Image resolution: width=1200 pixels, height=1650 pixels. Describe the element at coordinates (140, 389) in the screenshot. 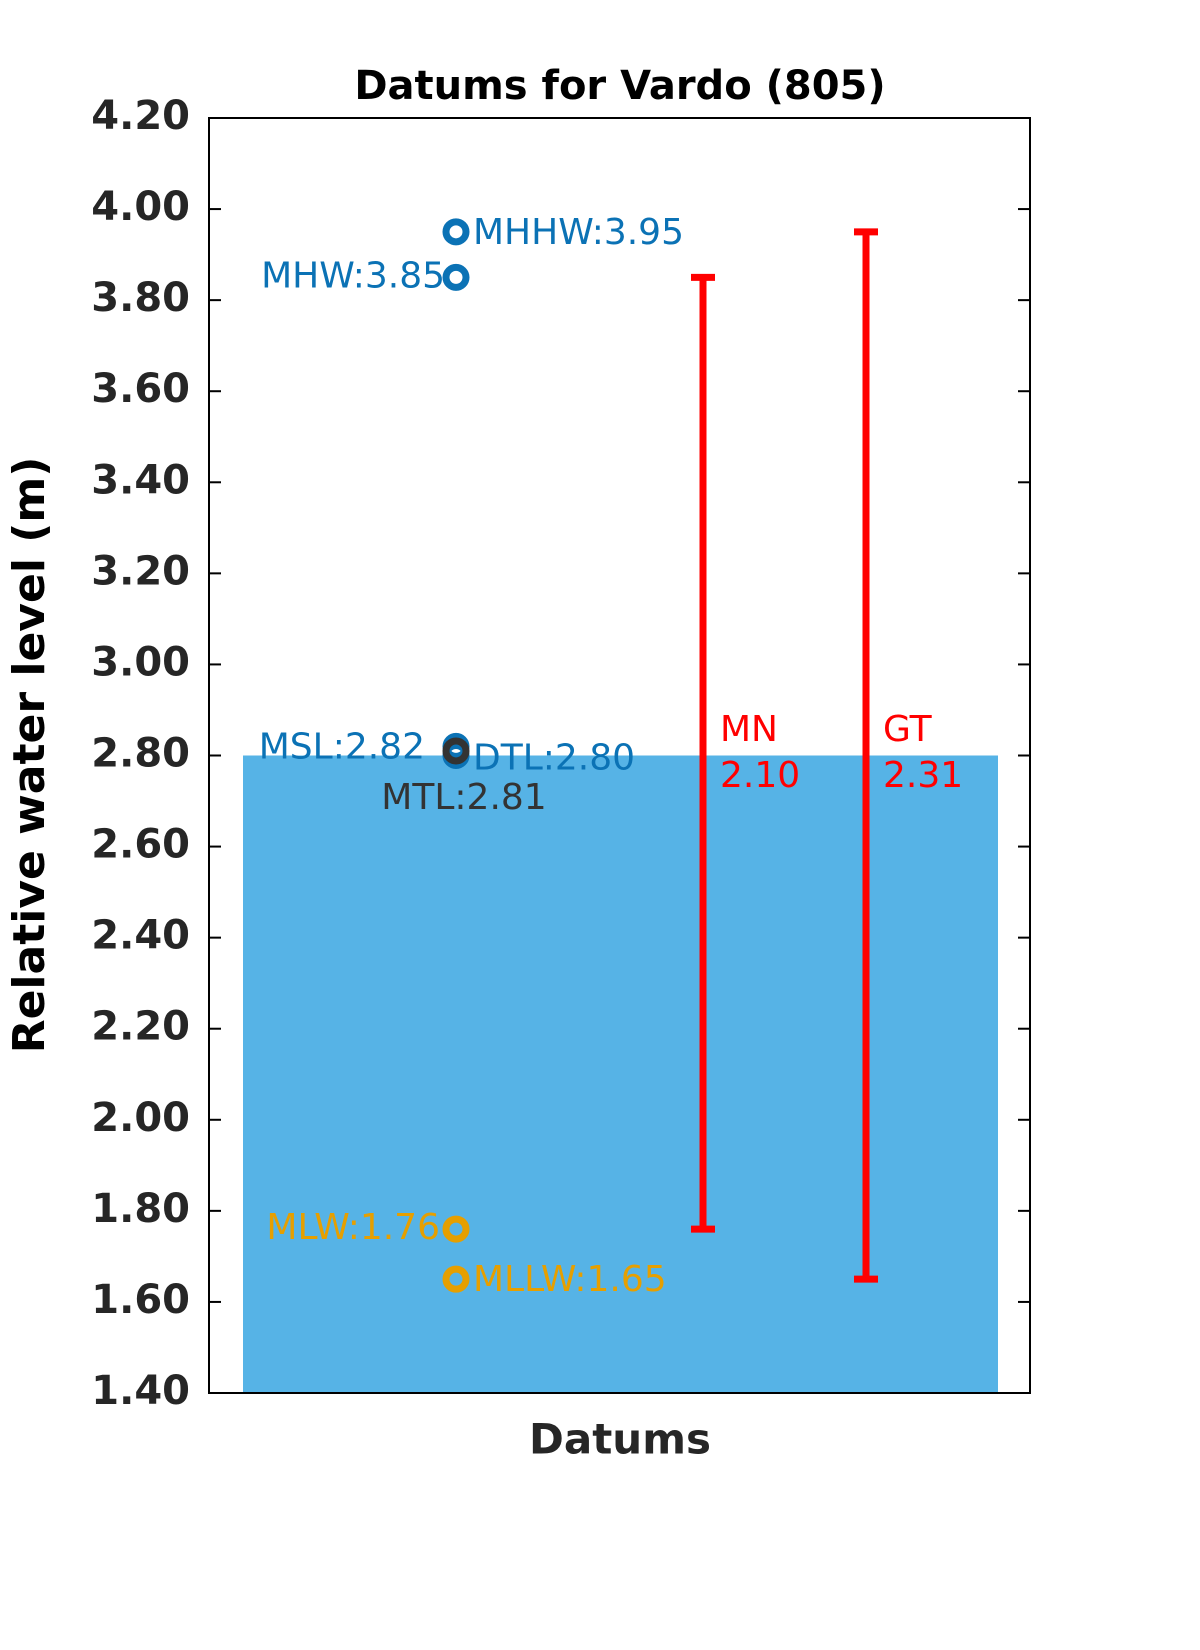

I see `y-tick-label: 3.60` at that location.